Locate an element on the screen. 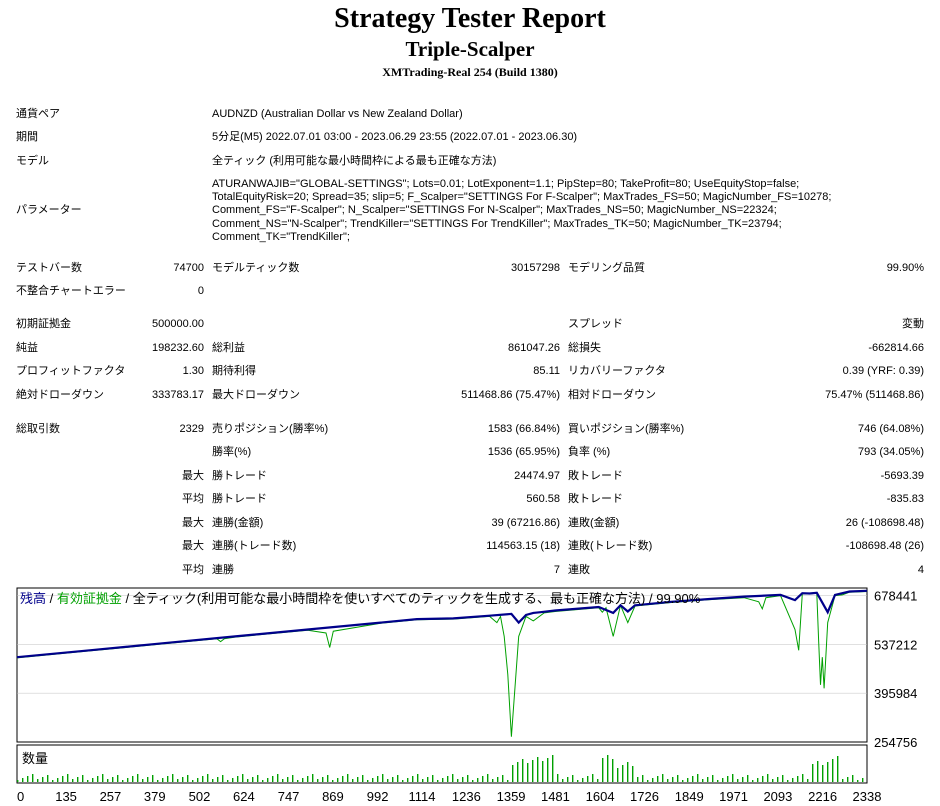 The width and height of the screenshot is (940, 806). model-value: 全ティック (利用可能な最小時間枠による最も正確な方法) is located at coordinates (354, 161).